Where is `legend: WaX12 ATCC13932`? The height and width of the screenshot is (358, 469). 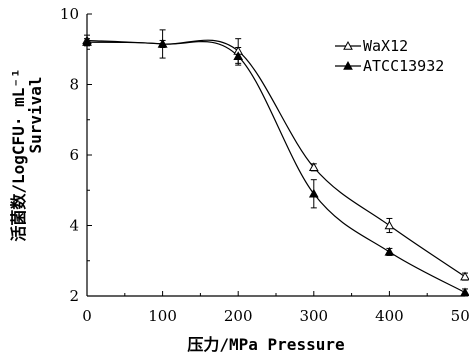 legend: WaX12 ATCC13932 is located at coordinates (389, 56).